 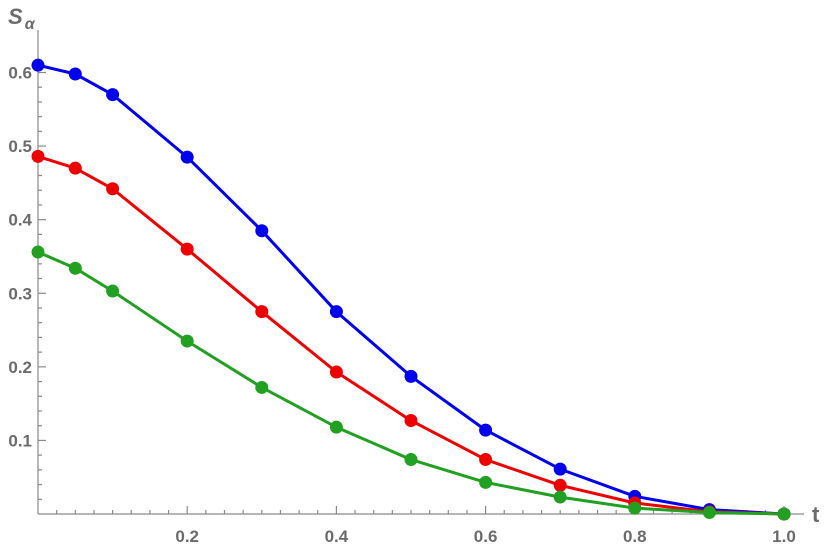 I want to click on x-tick-label: 0.6, so click(x=486, y=536).